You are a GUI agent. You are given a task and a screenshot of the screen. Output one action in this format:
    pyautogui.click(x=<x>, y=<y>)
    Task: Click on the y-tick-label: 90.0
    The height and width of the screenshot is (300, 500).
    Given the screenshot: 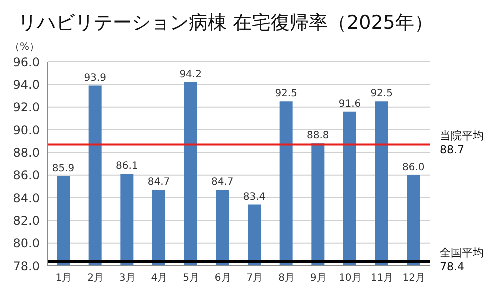 What is the action you would take?
    pyautogui.click(x=26, y=130)
    